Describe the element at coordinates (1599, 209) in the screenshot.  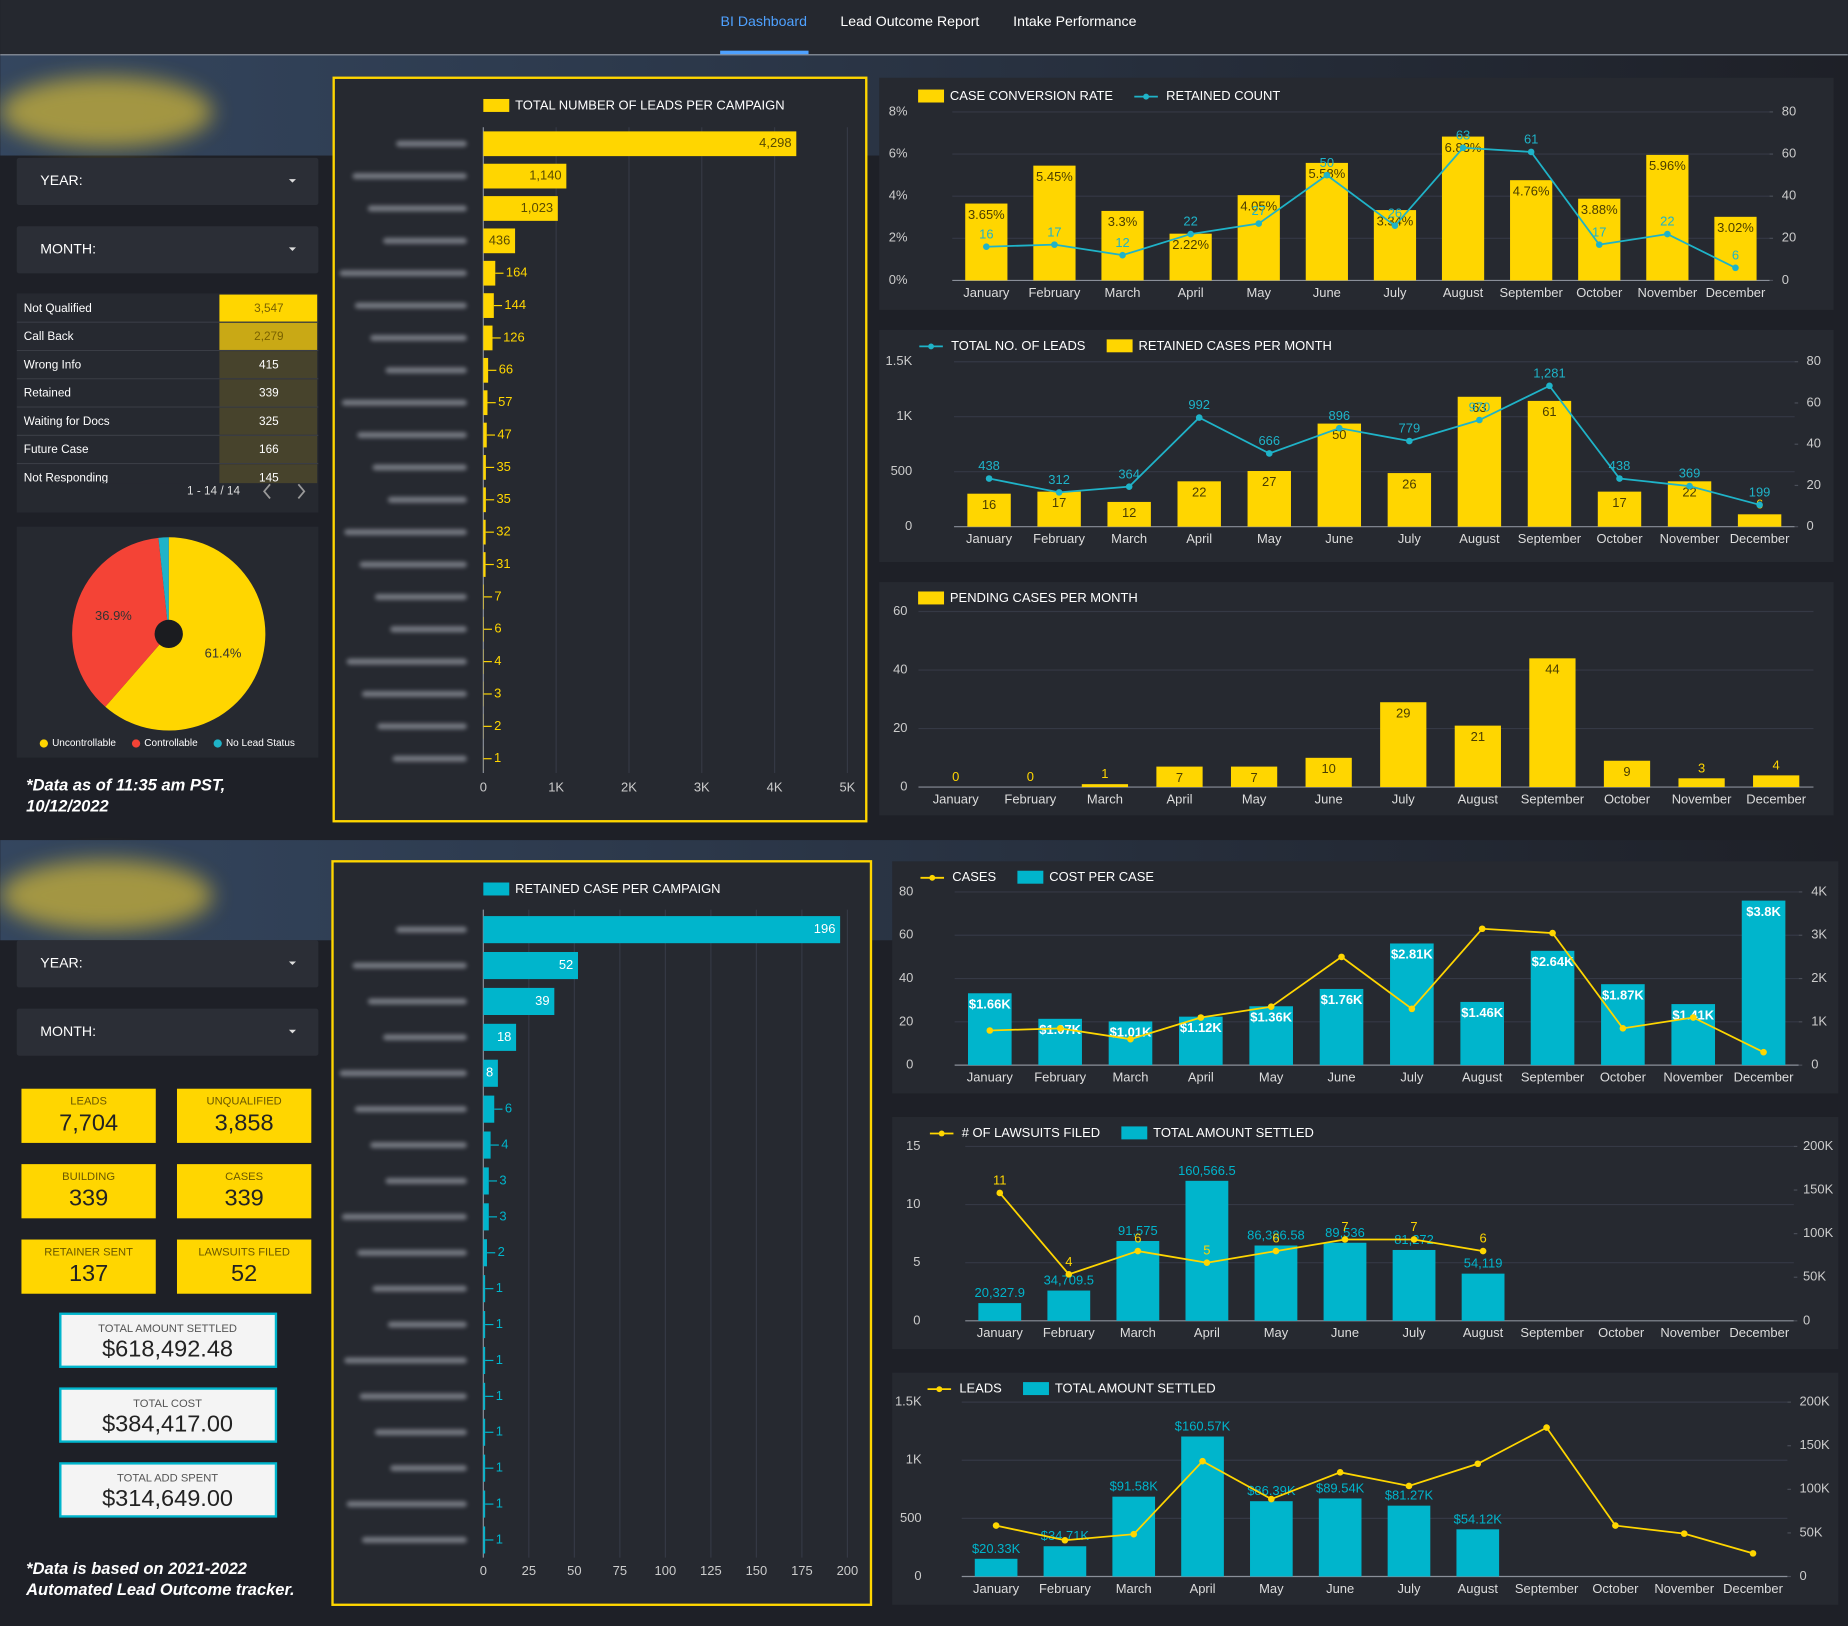
I see `bar-label: 3.88%` at that location.